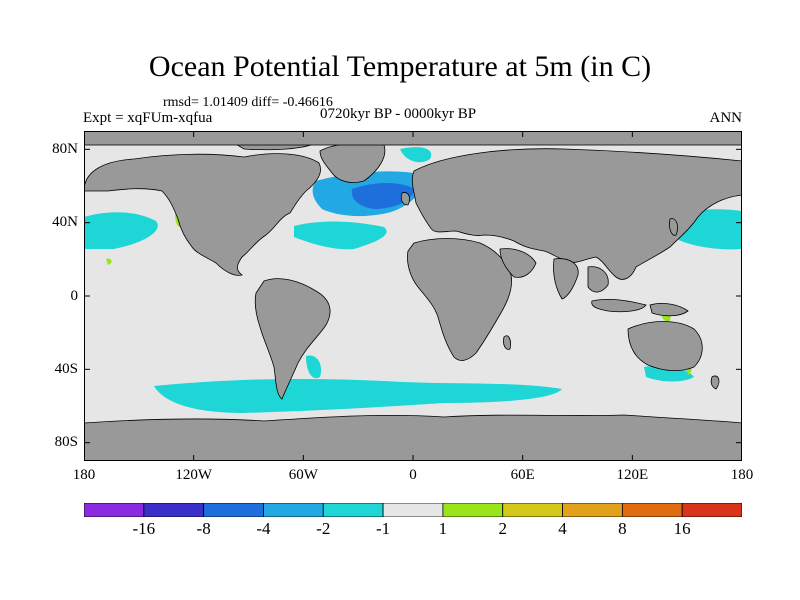 Image resolution: width=800 pixels, height=600 pixels. What do you see at coordinates (673, 227) in the screenshot?
I see `japan` at bounding box center [673, 227].